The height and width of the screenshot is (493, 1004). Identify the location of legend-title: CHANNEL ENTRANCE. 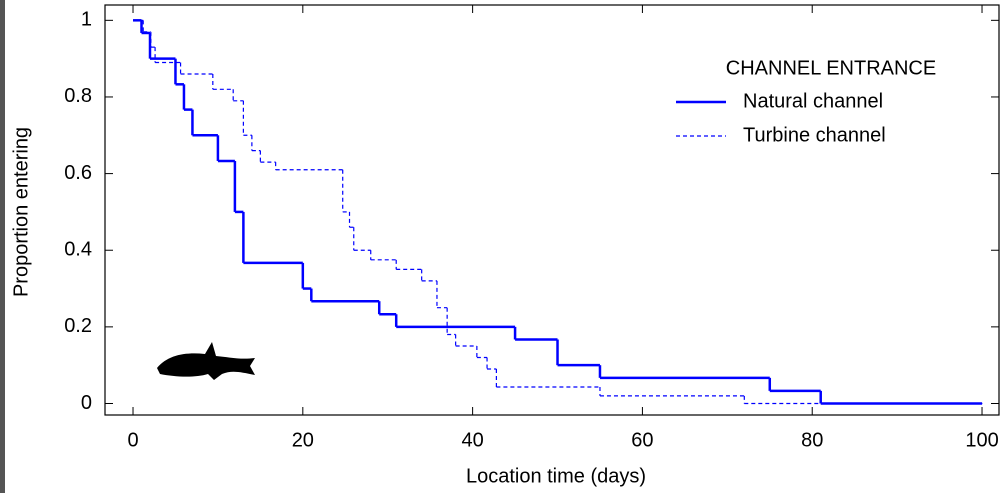
(831, 68).